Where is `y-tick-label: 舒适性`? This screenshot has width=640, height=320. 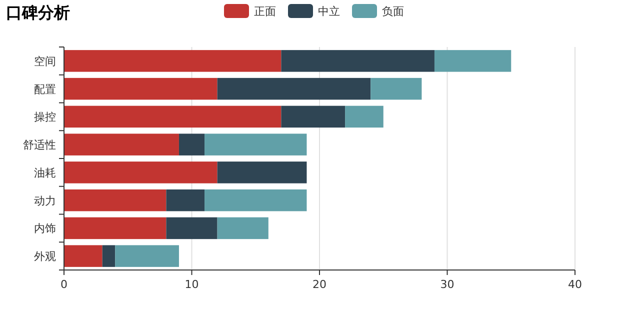 y-tick-label: 舒适性 is located at coordinates (39, 145).